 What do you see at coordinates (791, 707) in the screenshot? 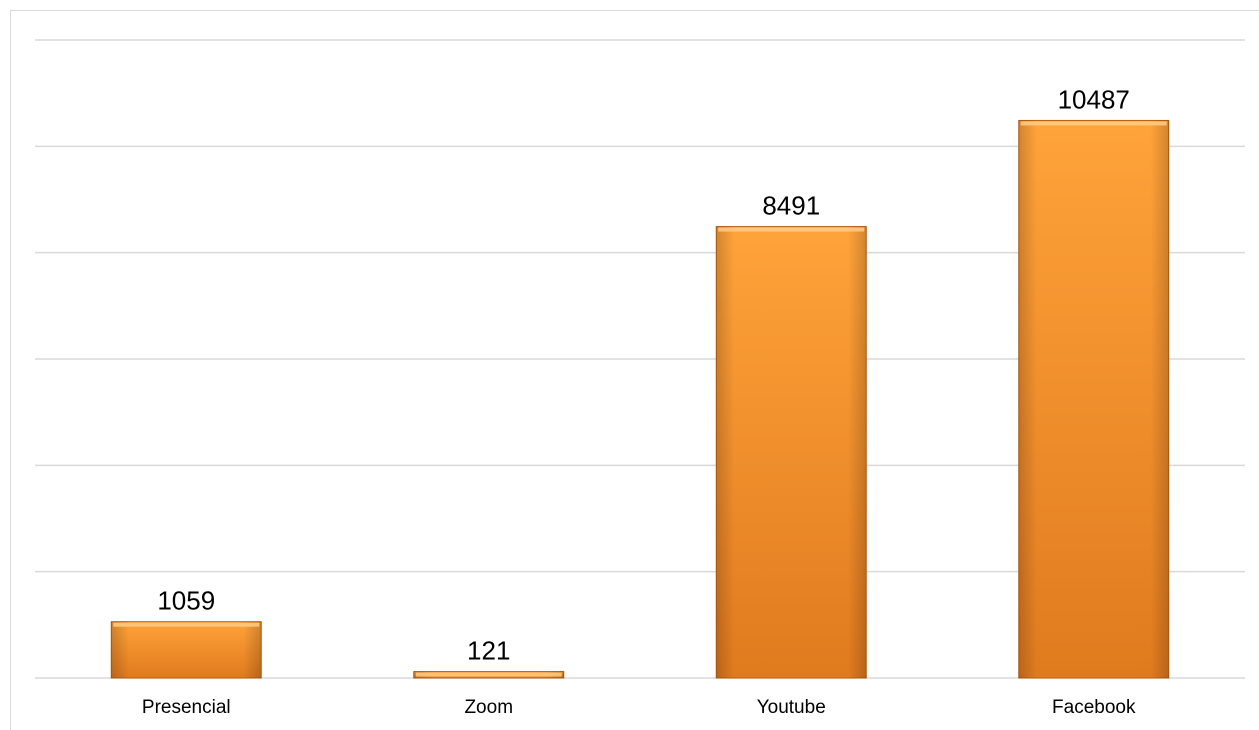
I see `x-tick-label-youtube: Youtube` at bounding box center [791, 707].